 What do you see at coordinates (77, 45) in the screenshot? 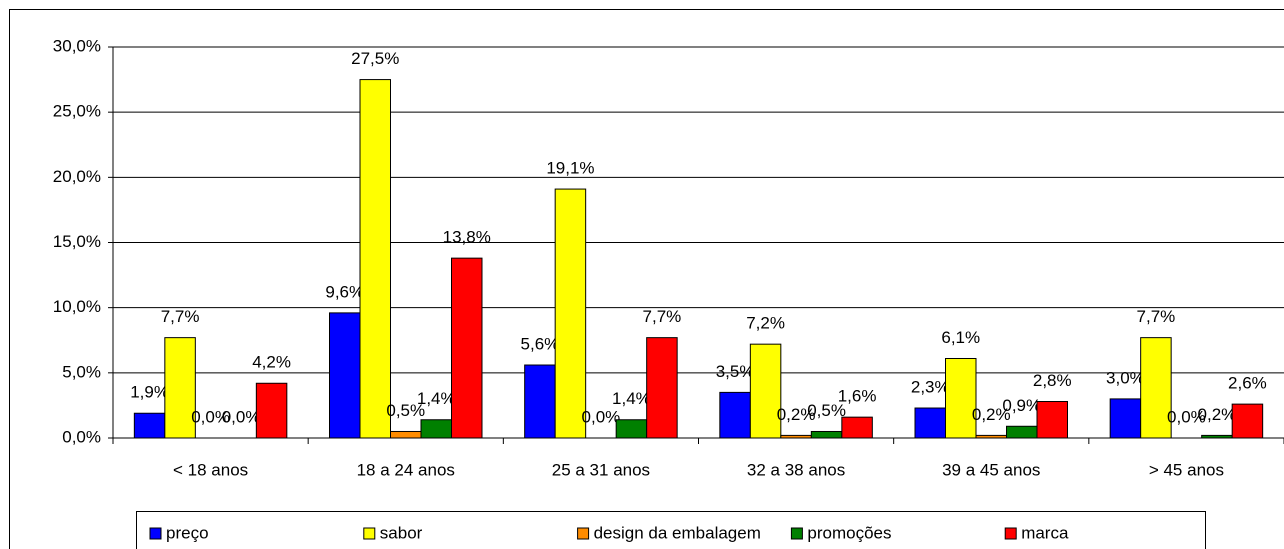
I see `y-tick-label: 30,0%` at bounding box center [77, 45].